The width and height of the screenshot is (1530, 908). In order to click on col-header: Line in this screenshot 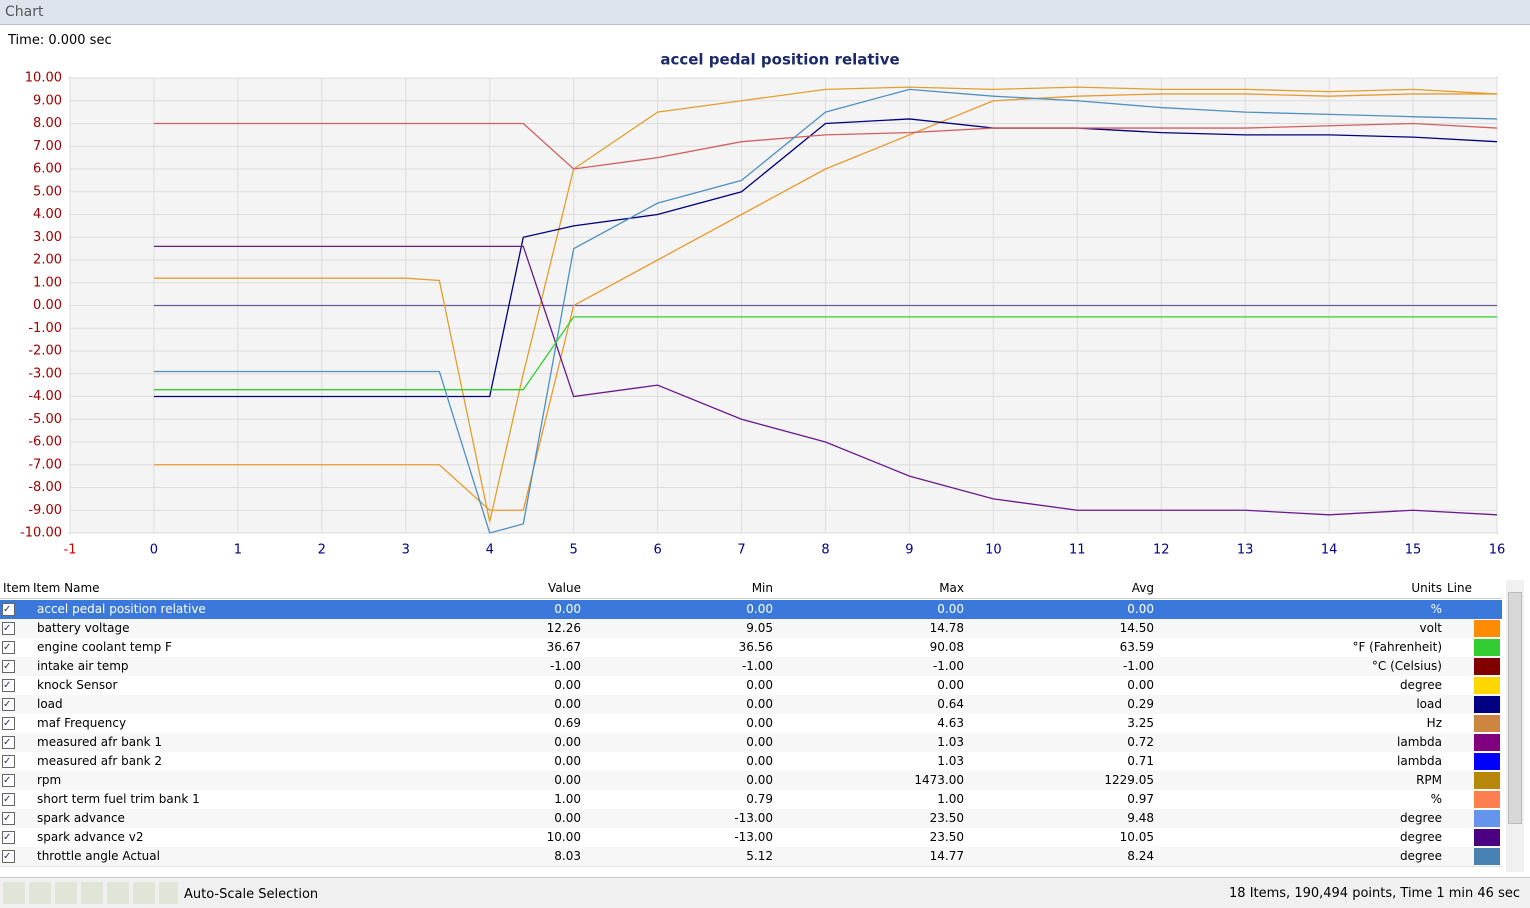, I will do `click(1459, 588)`.